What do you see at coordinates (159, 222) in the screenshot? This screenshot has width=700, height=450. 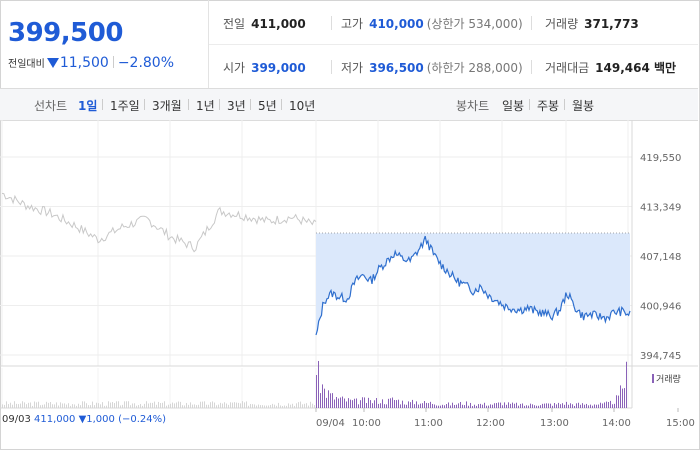 I see `prev-day-line` at bounding box center [159, 222].